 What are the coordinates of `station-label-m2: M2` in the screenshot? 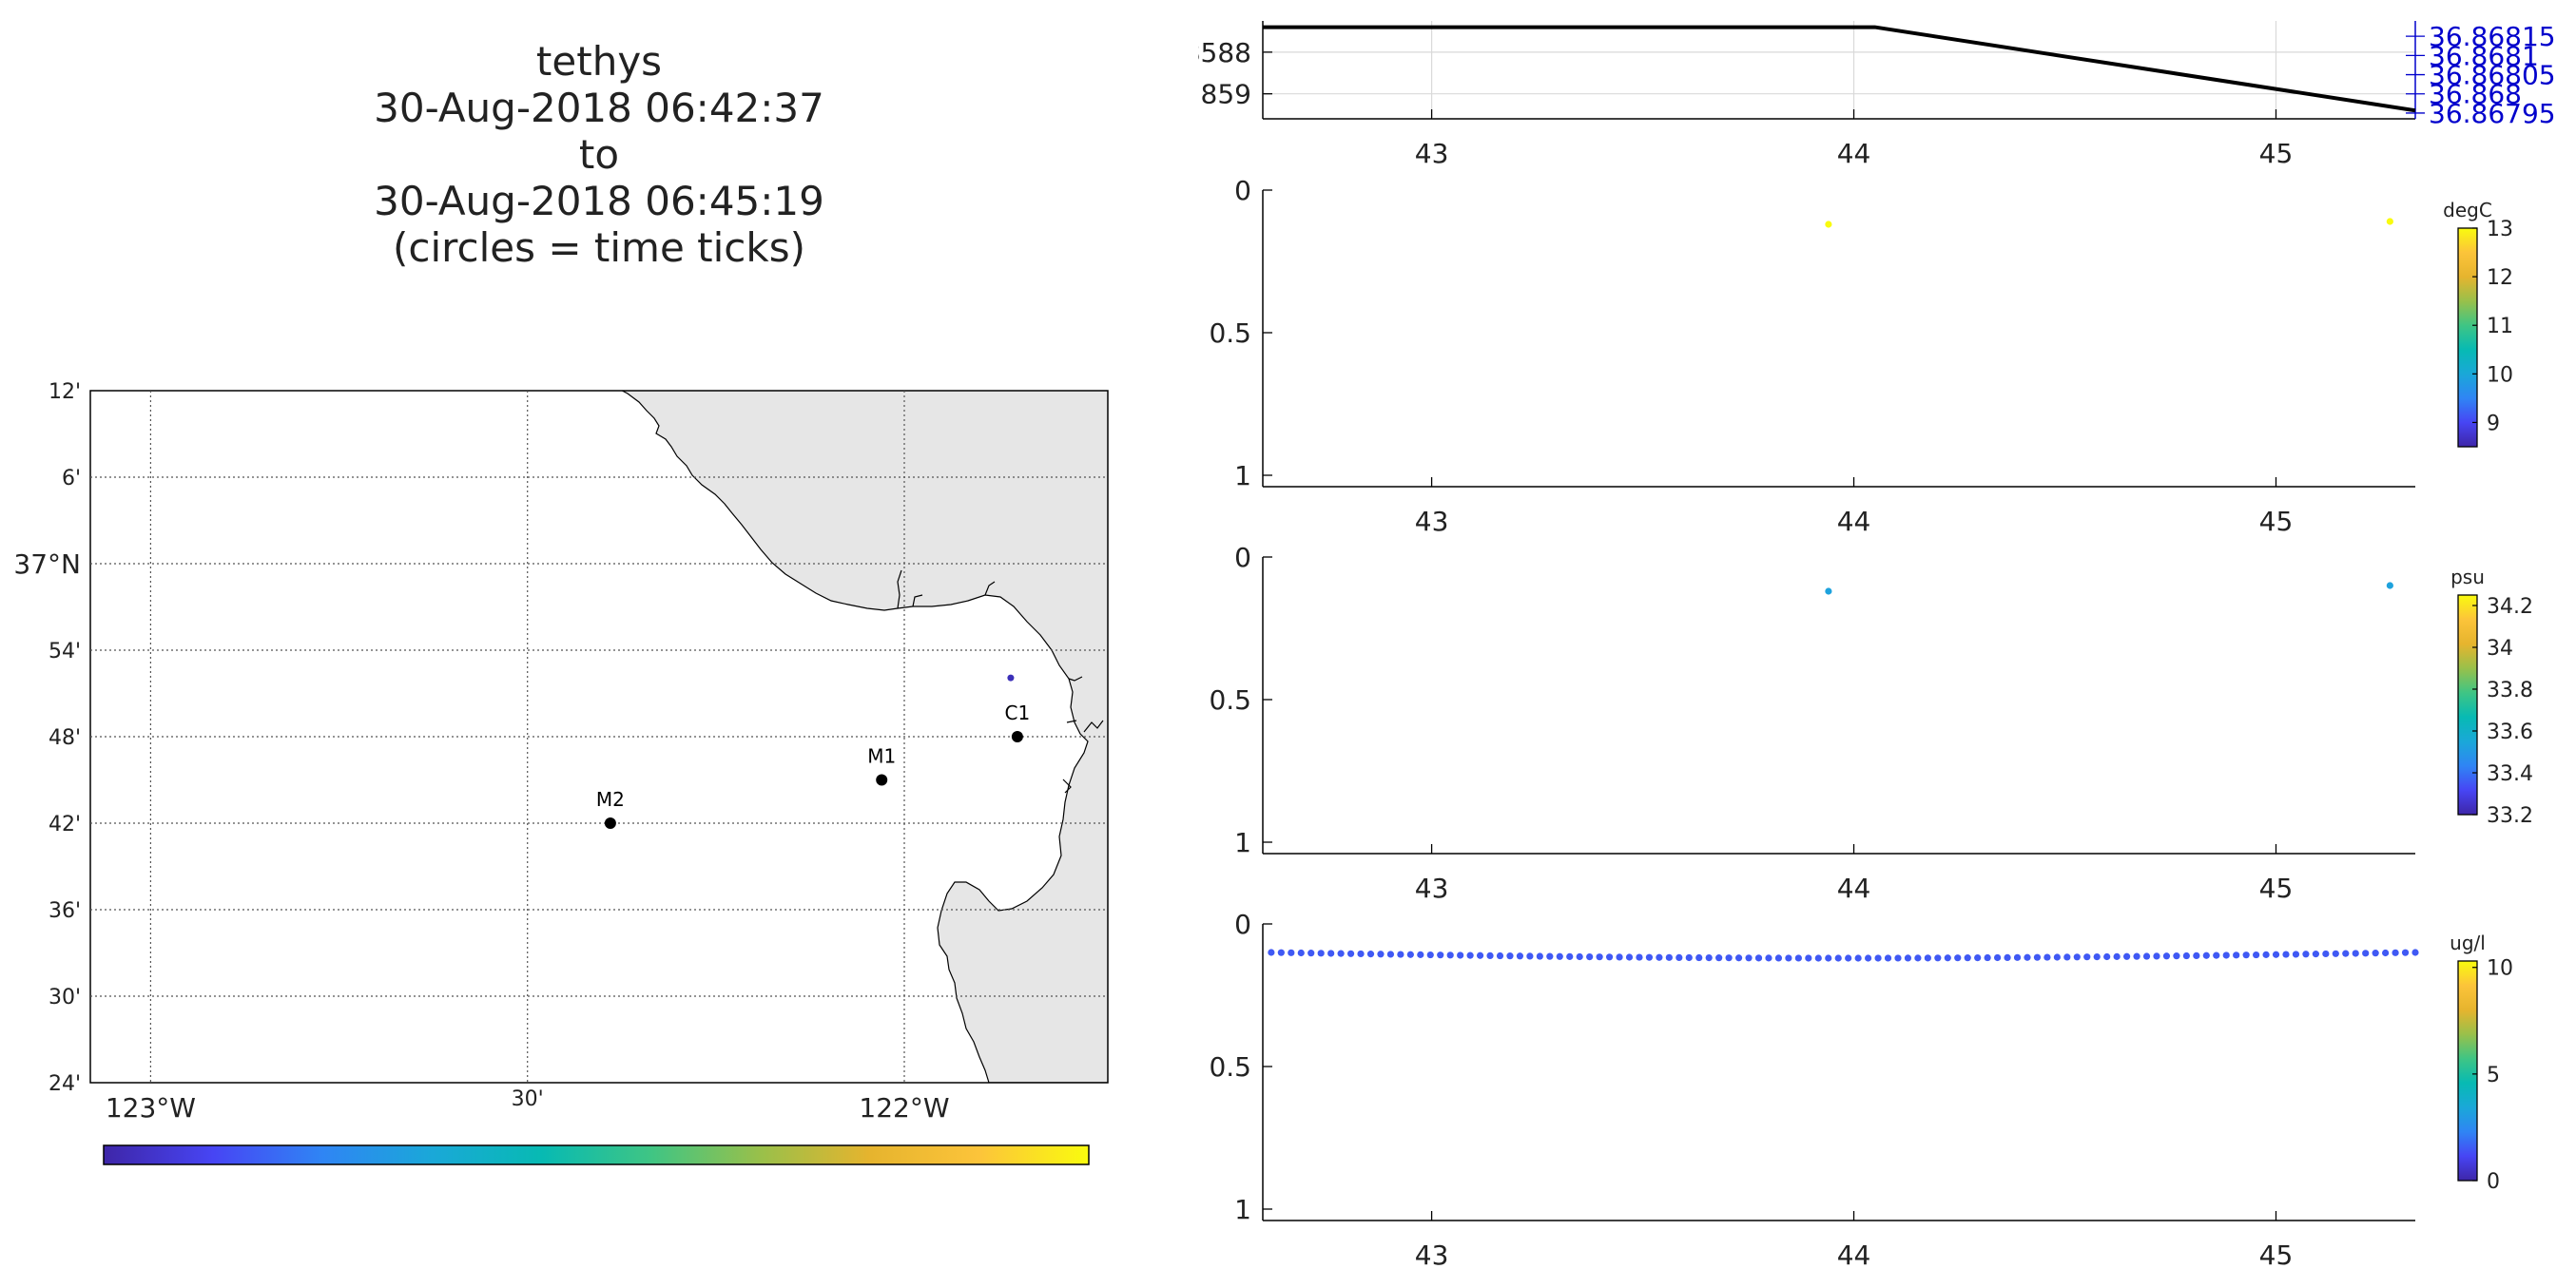 It's located at (610, 799).